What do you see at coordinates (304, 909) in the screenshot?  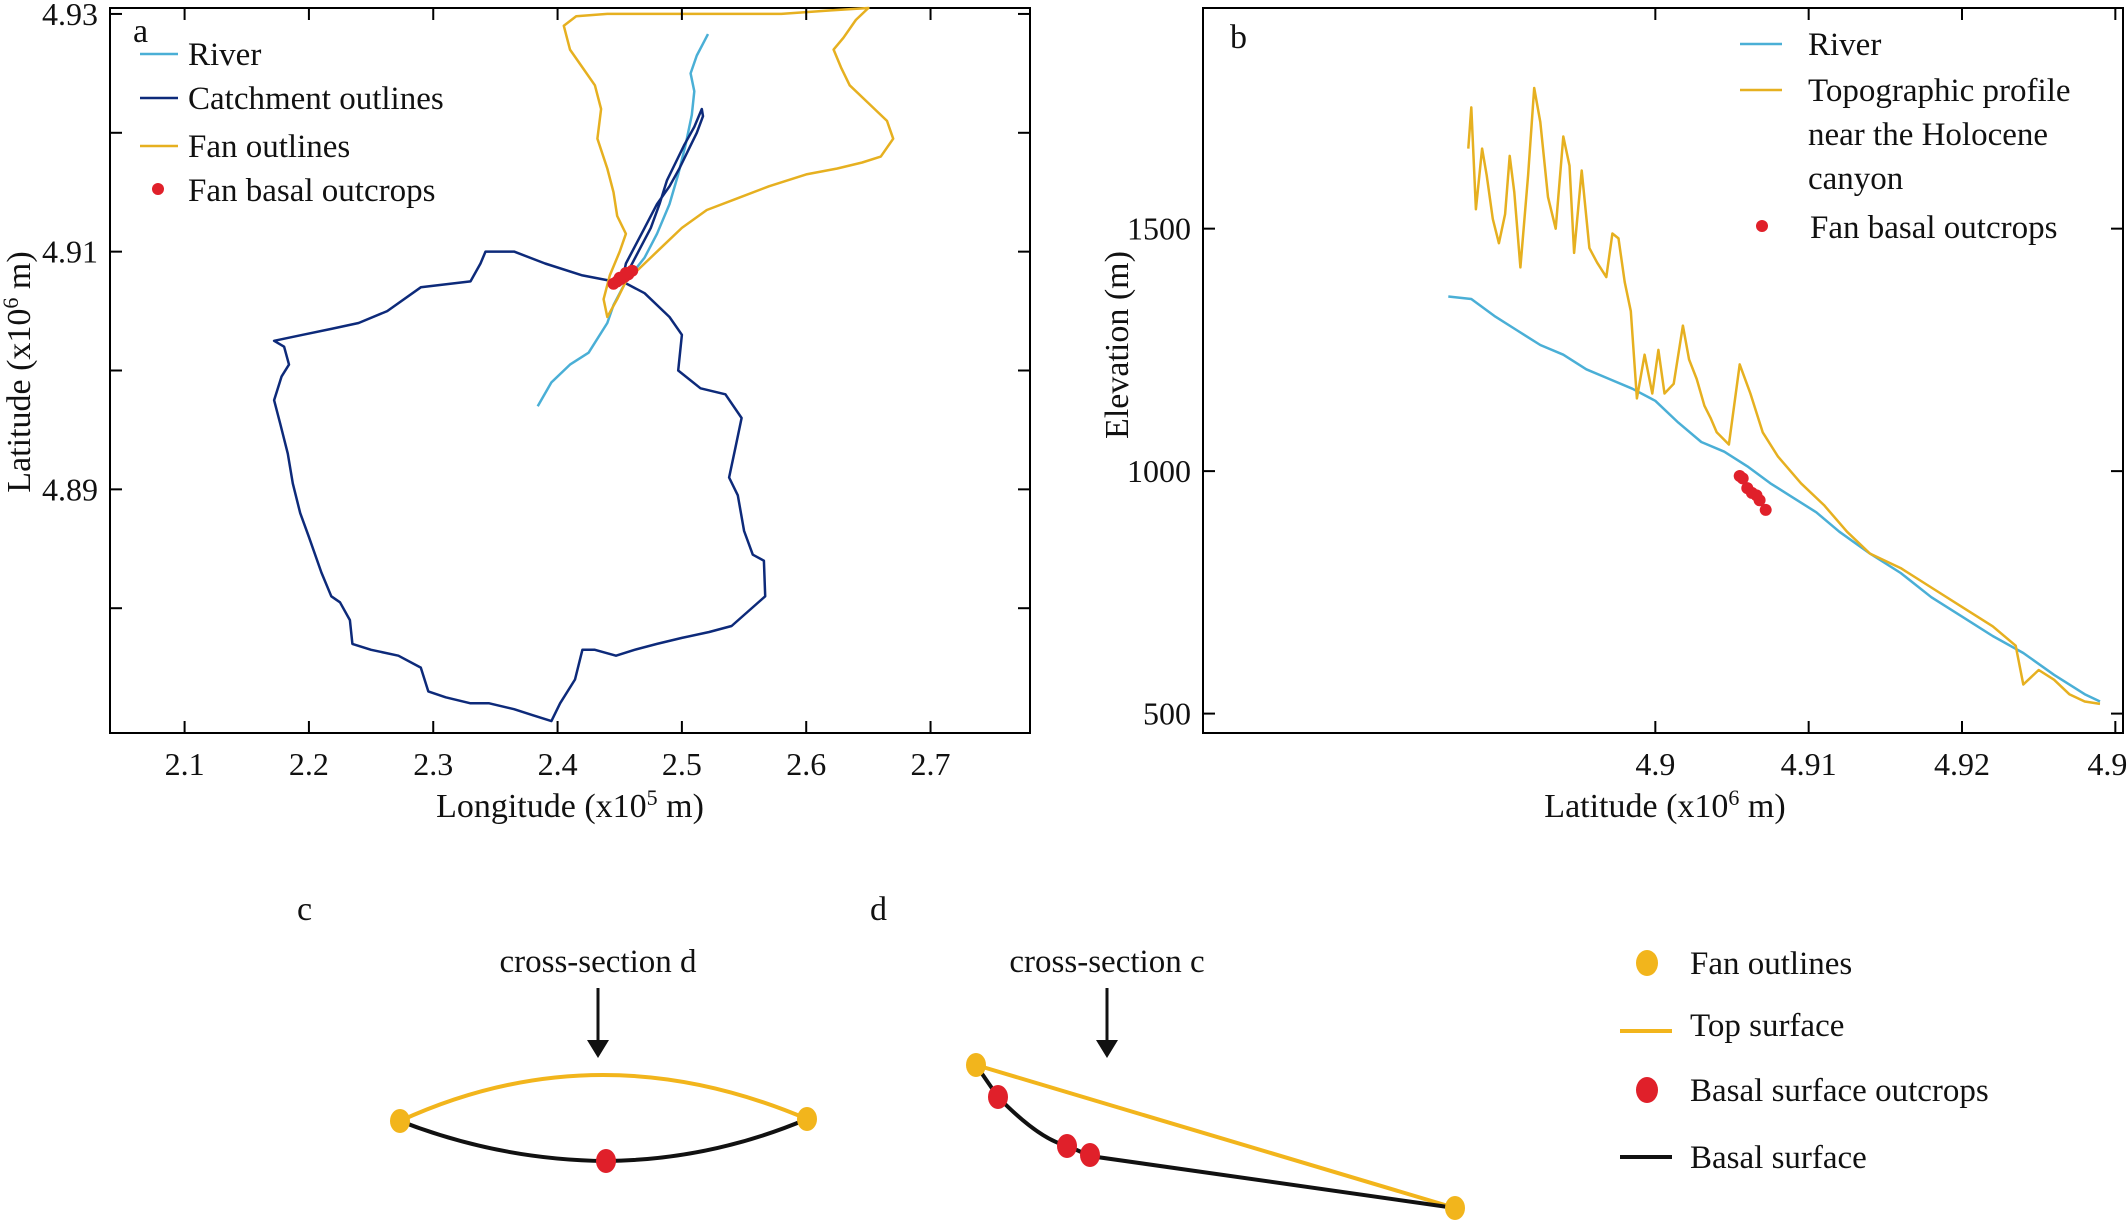 I see `panel-c-letter: c` at bounding box center [304, 909].